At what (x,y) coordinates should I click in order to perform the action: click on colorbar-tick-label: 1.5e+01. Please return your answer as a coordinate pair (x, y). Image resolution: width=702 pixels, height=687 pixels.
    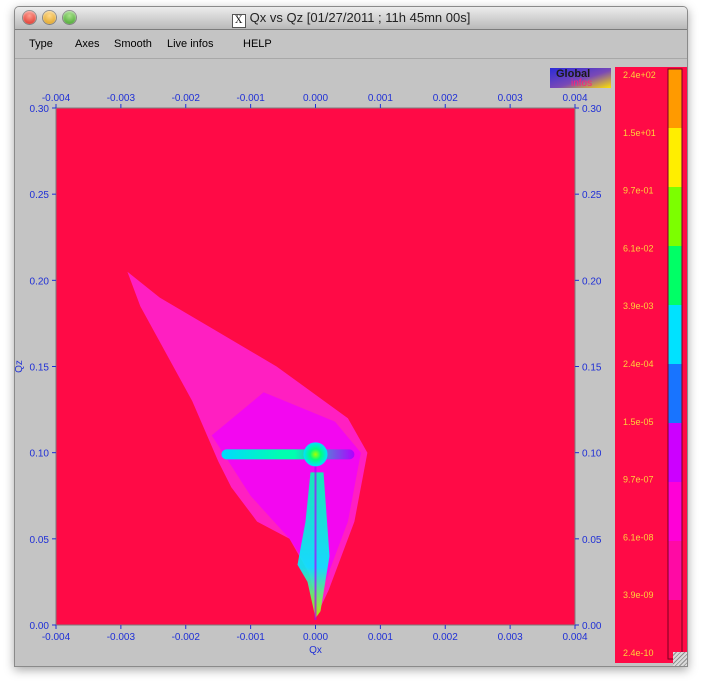
    Looking at the image, I should click on (639, 133).